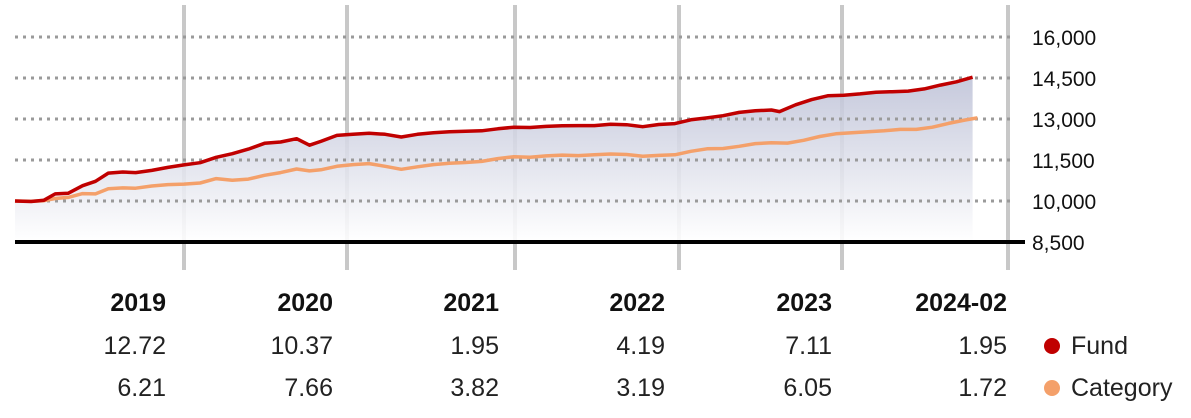 Image resolution: width=1191 pixels, height=418 pixels. Describe the element at coordinates (1064, 202) in the screenshot. I see `y-tick-label: 10,000` at that location.